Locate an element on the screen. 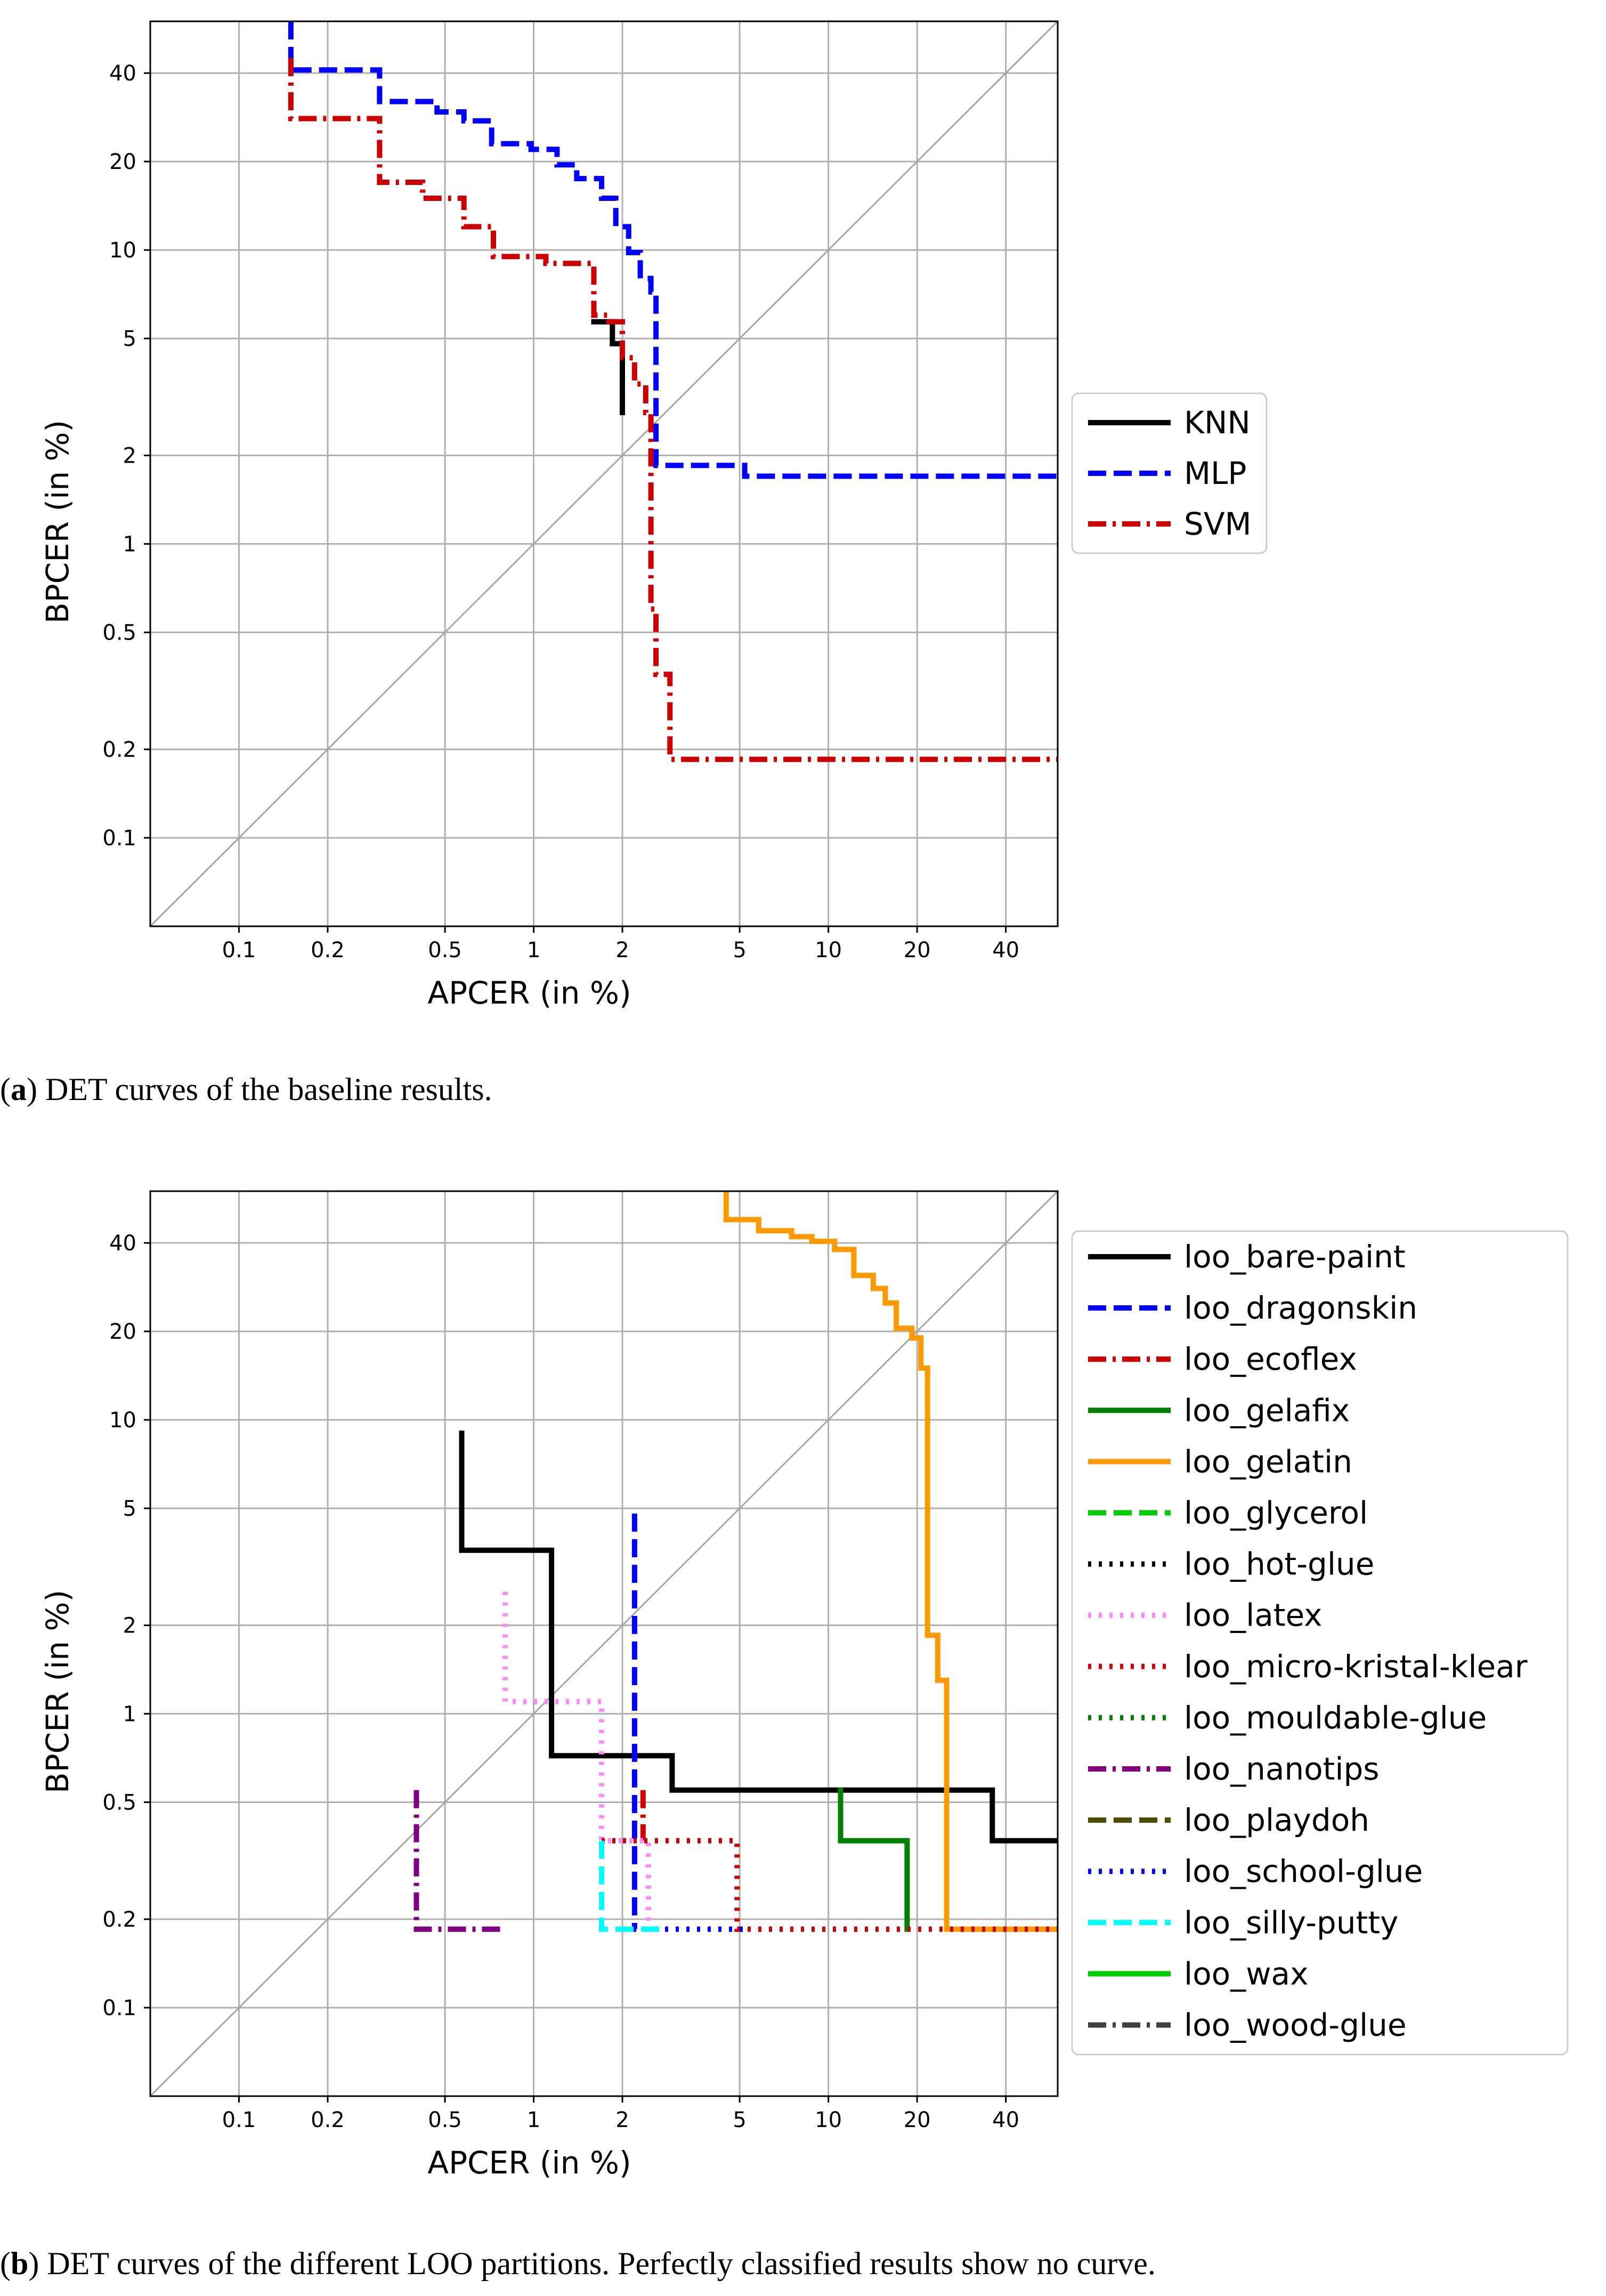 The width and height of the screenshot is (1606, 2296). legend-label-loo_gelatin: loo_gelatin is located at coordinates (1268, 1461).